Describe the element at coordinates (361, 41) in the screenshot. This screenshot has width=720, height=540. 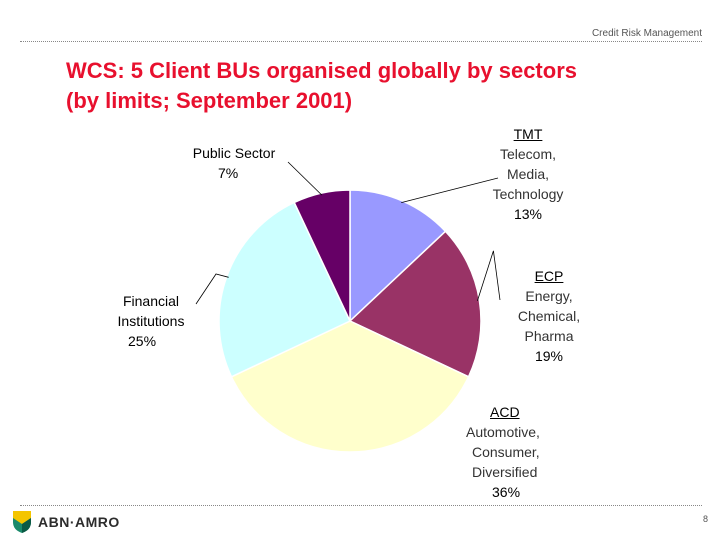
I see `header-divider` at that location.